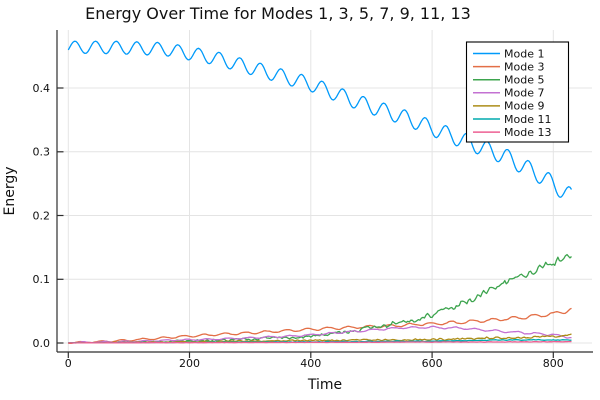 This screenshot has width=600, height=400. Describe the element at coordinates (68, 363) in the screenshot. I see `x-tick-label: 0` at that location.